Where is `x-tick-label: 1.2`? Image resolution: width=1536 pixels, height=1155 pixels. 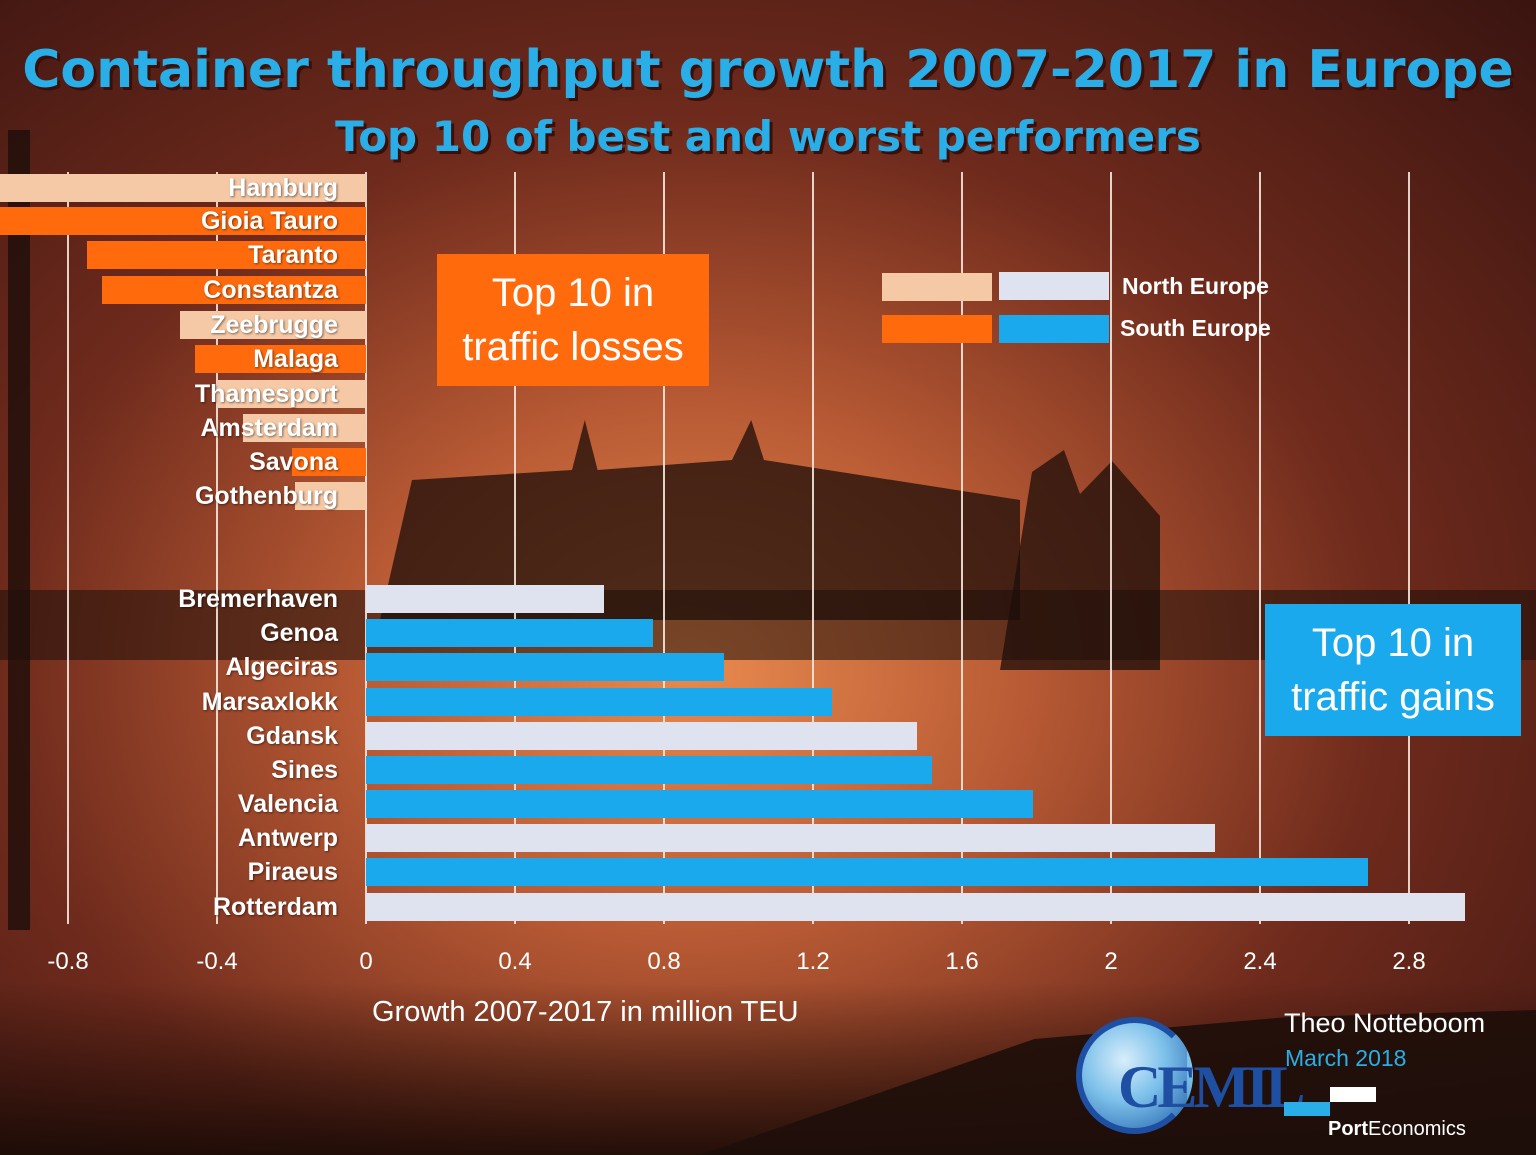
x-tick-label: 1.2 is located at coordinates (813, 961).